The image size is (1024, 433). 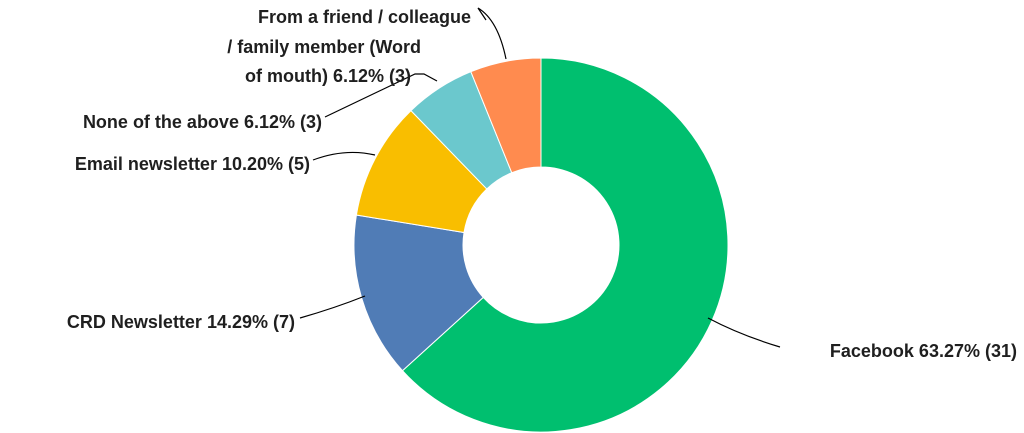 I want to click on slice-from-a-friend-colleague-family-member-word-of-mouth, so click(x=506, y=115).